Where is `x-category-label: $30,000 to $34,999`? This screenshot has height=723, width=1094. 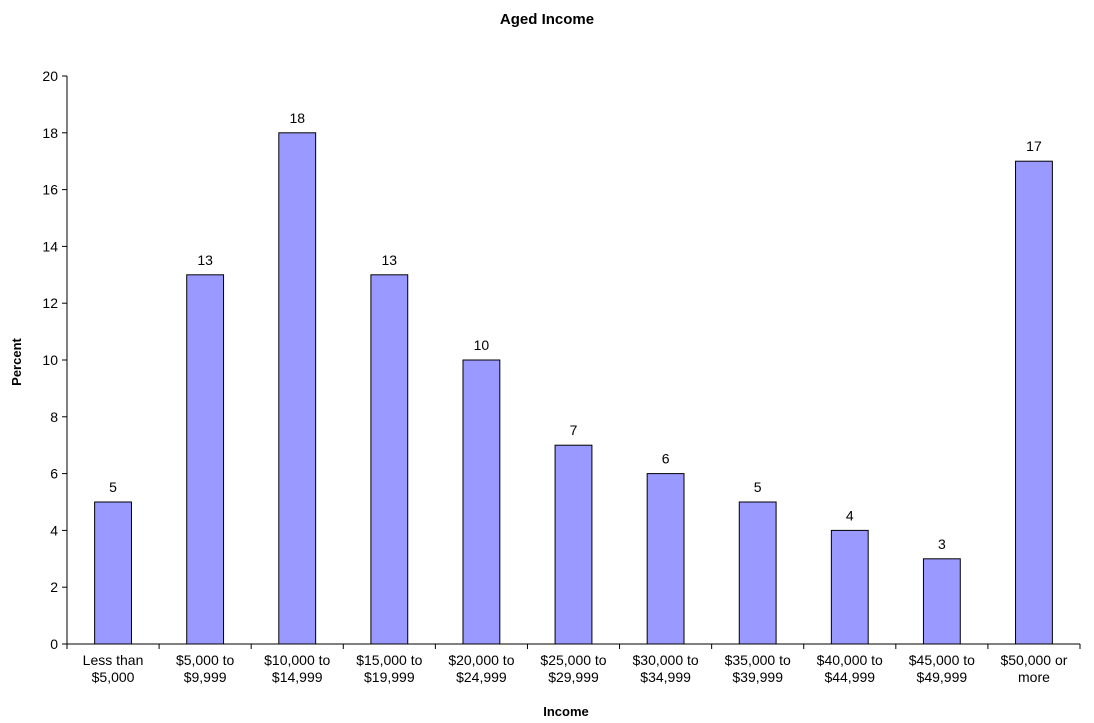
x-category-label: $30,000 to $34,999 is located at coordinates (666, 668).